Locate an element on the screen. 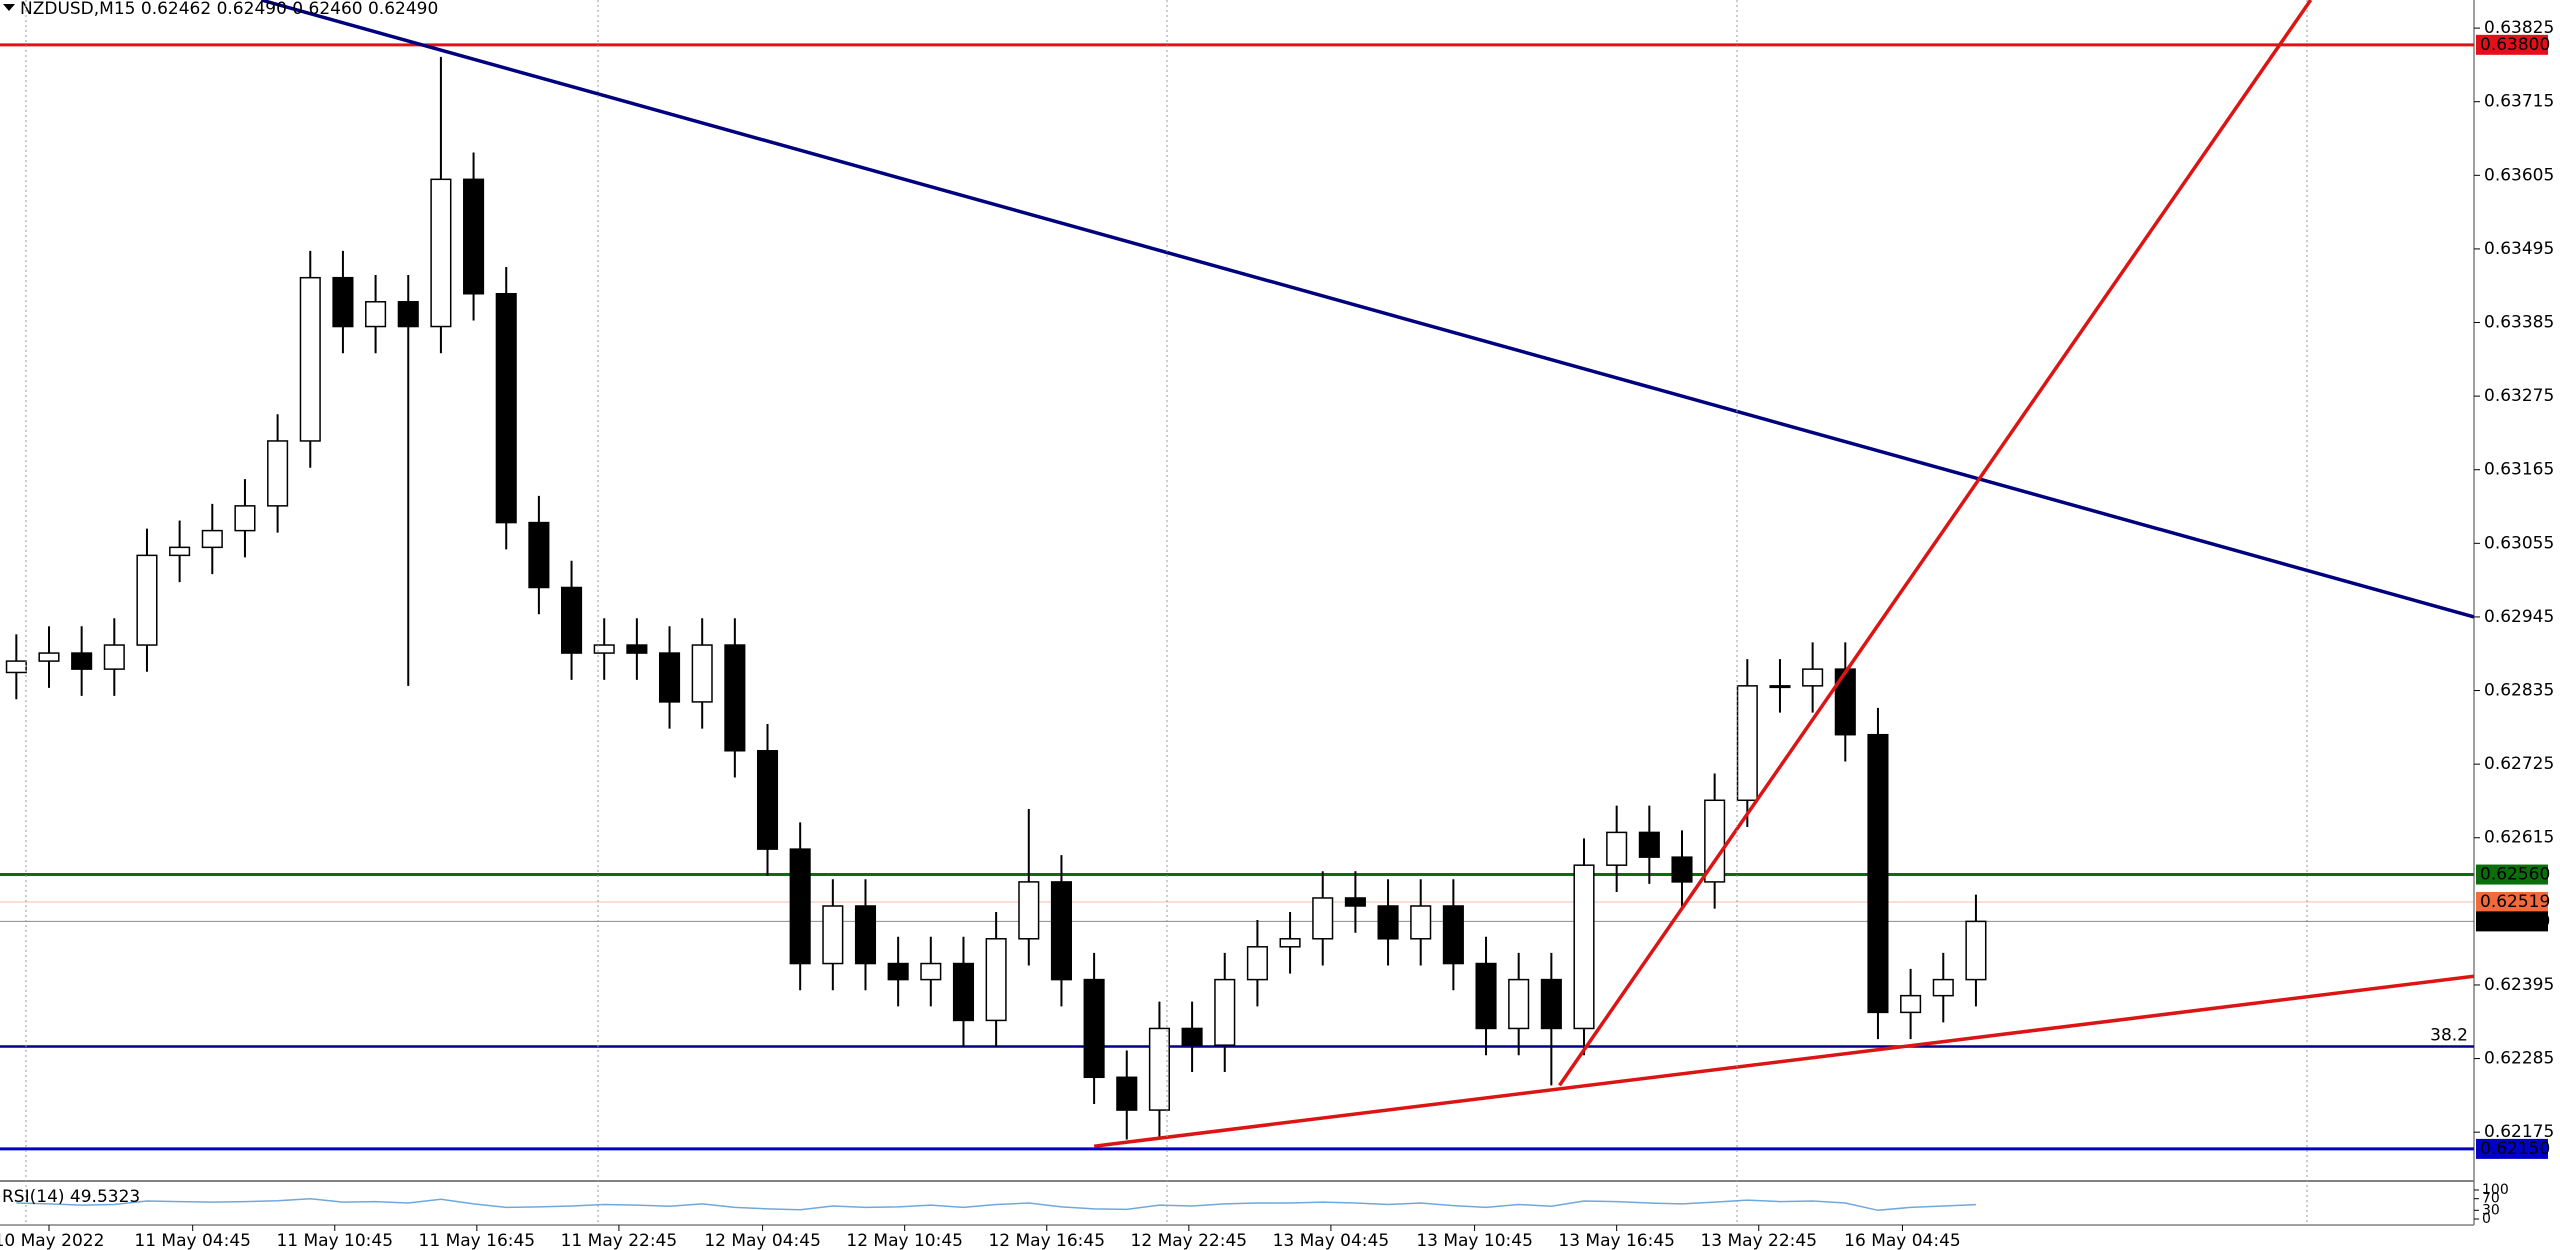 The image size is (2560, 1250). x-tick-label: 13 May 04:45 is located at coordinates (1331, 1240).